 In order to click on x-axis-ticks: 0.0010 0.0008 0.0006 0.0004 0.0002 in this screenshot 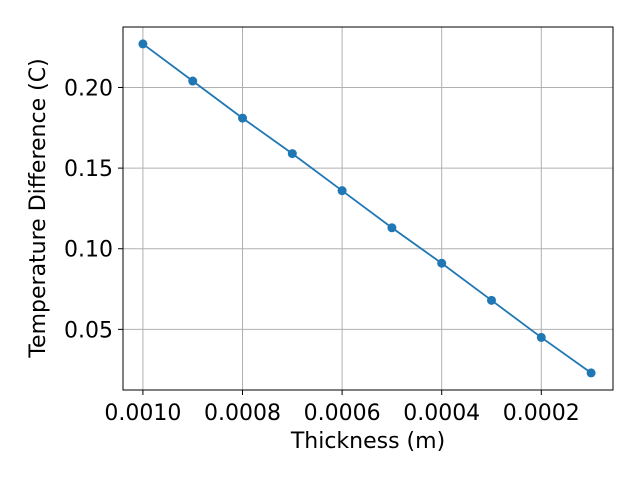, I will do `click(342, 408)`.